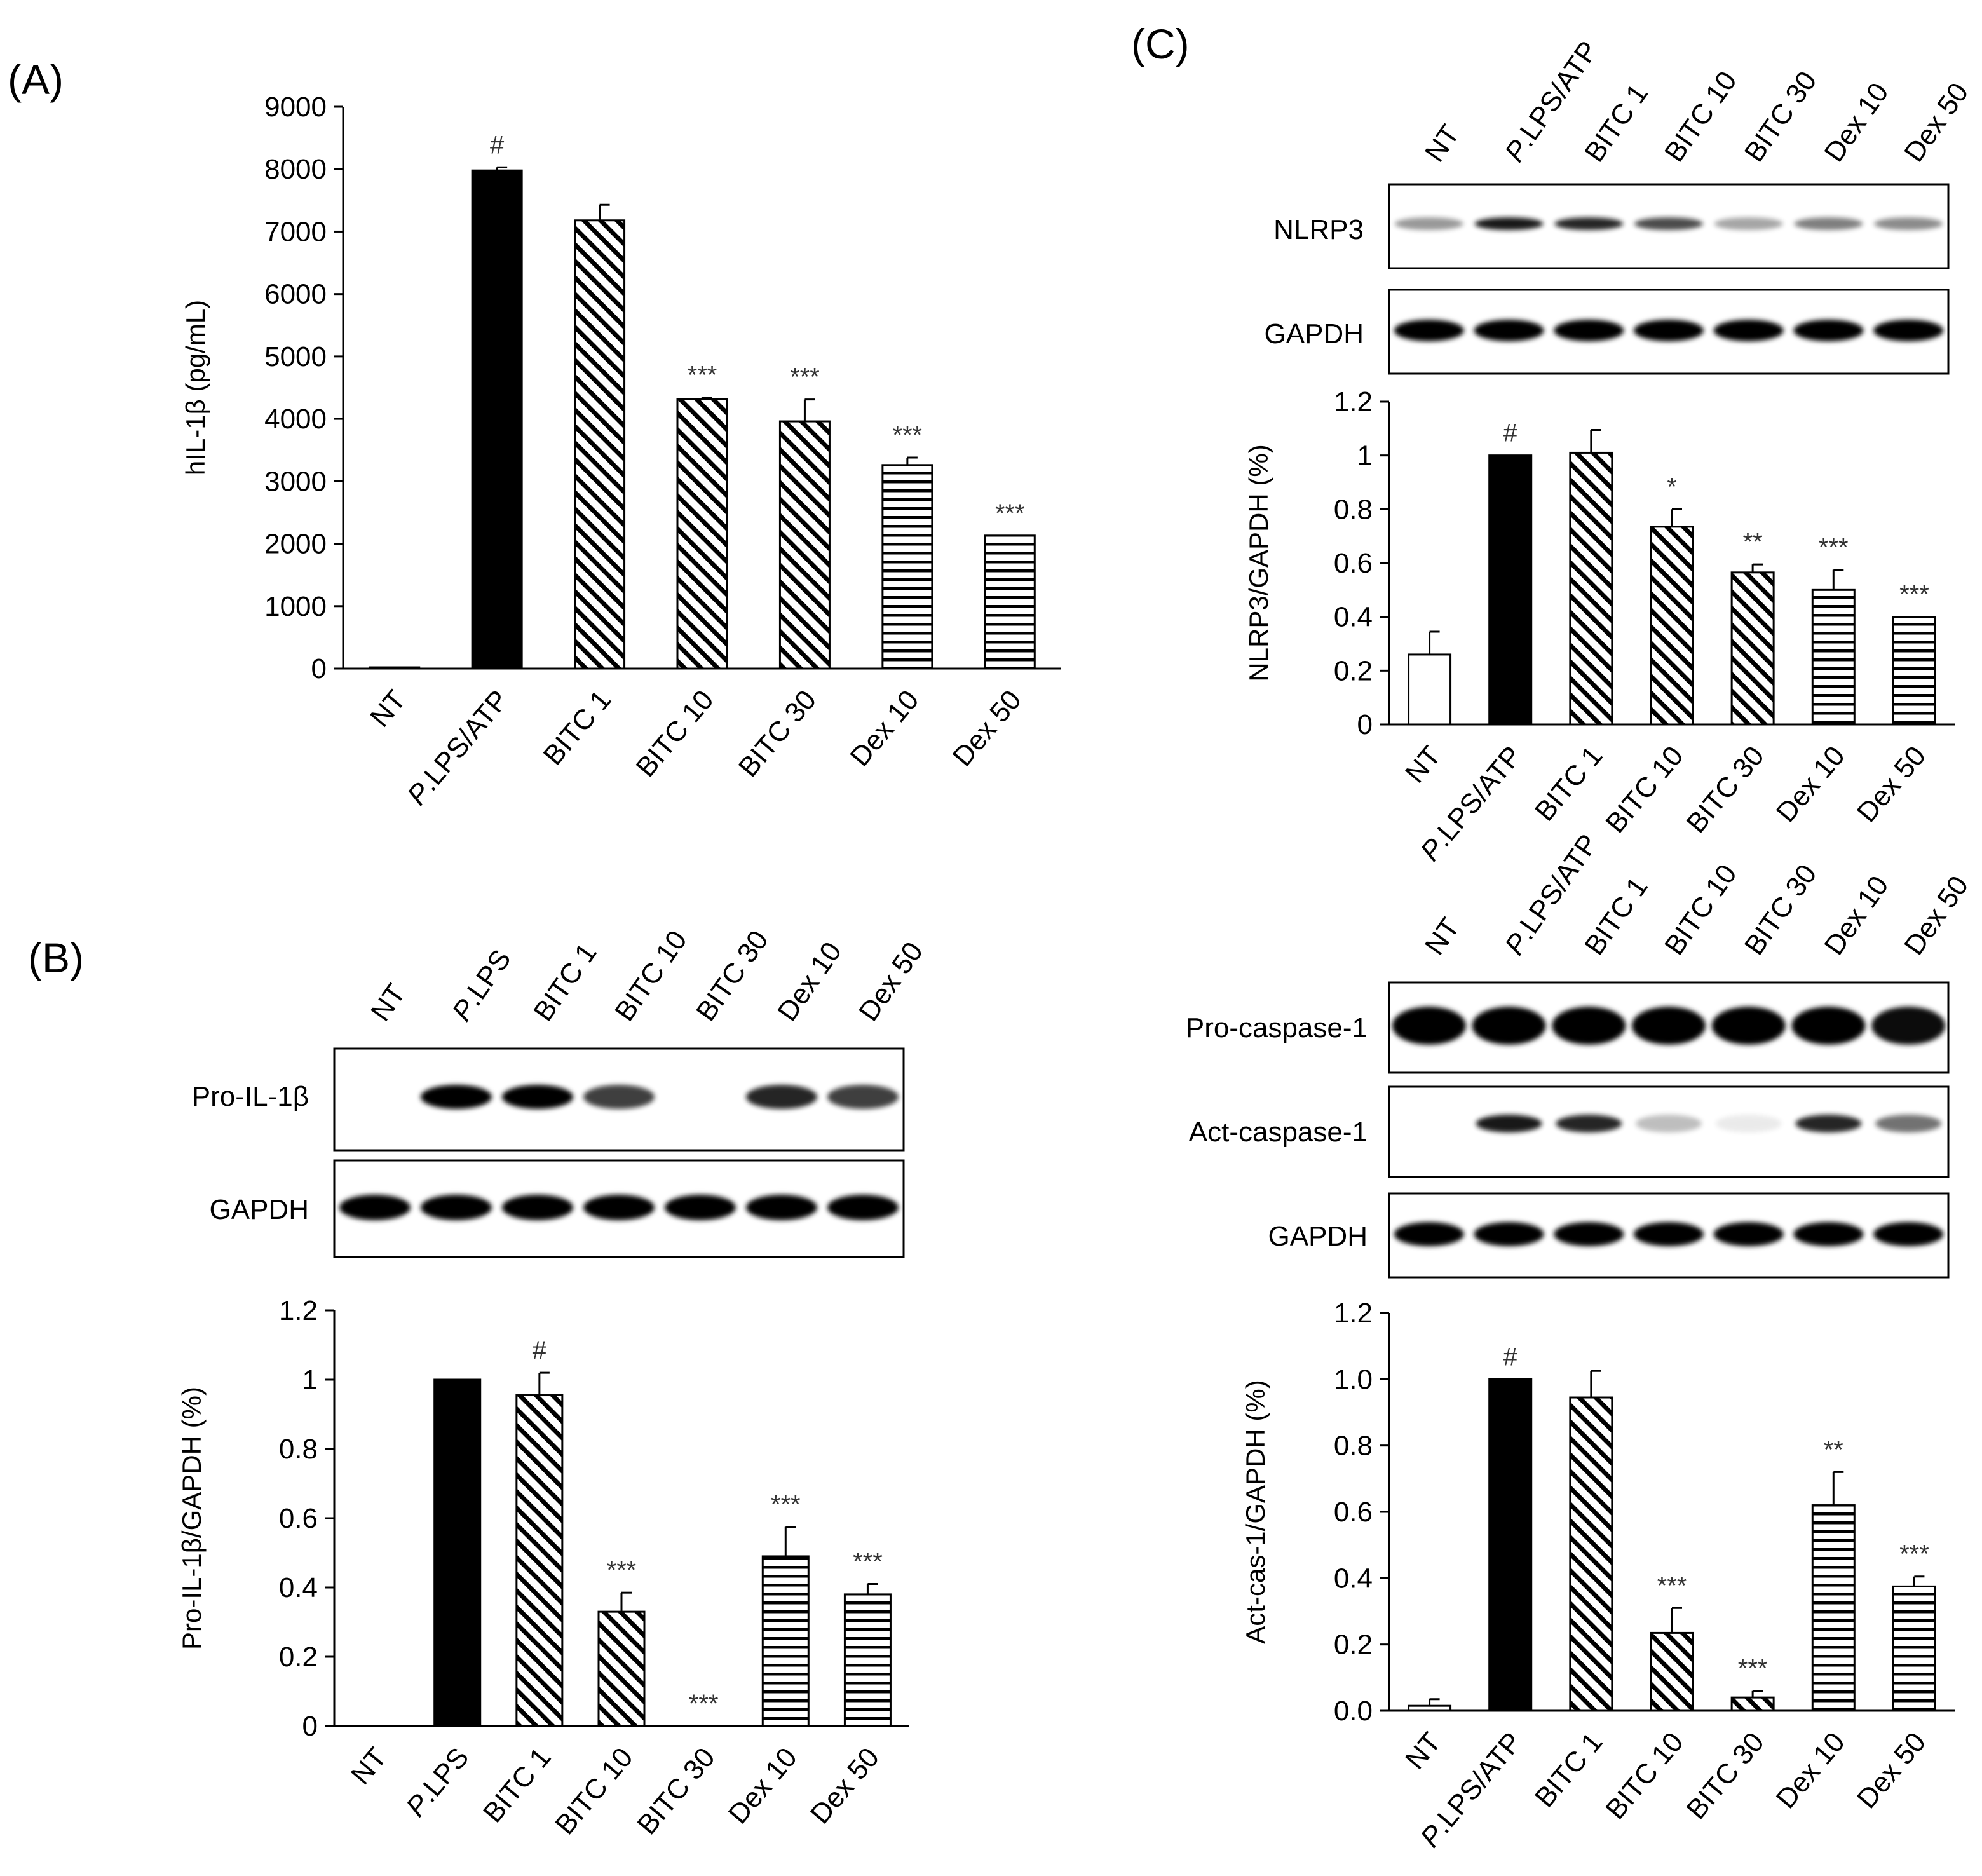 The width and height of the screenshot is (1982, 1876). What do you see at coordinates (437, 1782) in the screenshot?
I see `x-tick-label: P.LPS` at bounding box center [437, 1782].